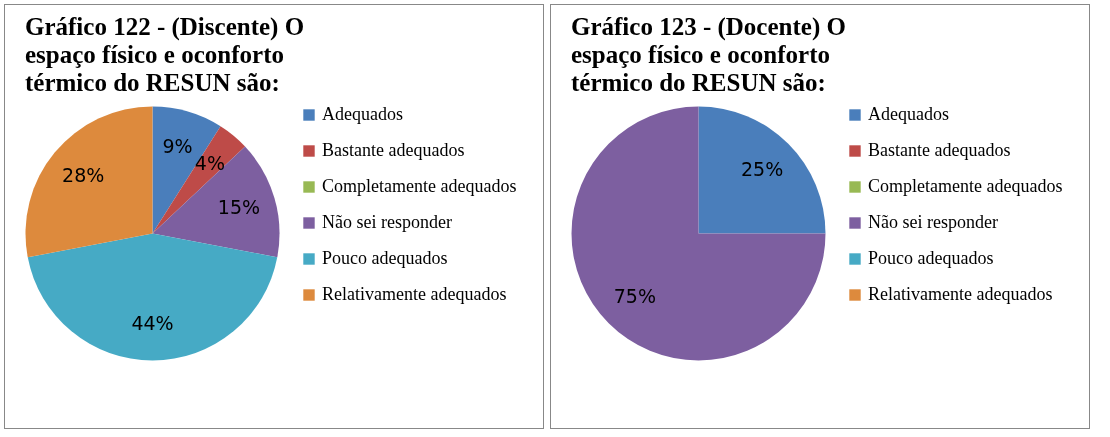 This screenshot has height=437, width=1110. What do you see at coordinates (209, 163) in the screenshot?
I see `data-label: 4%` at bounding box center [209, 163].